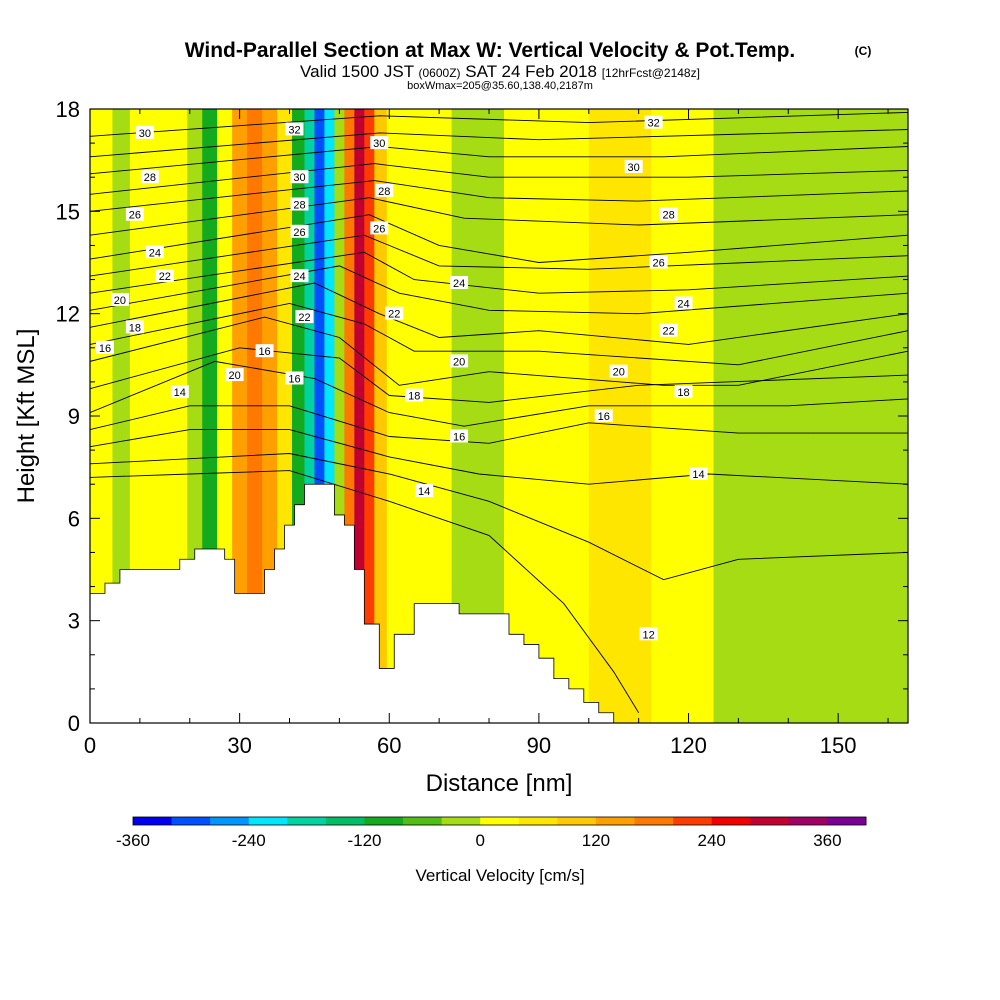  I want to click on contour-label: 18, so click(134, 327).